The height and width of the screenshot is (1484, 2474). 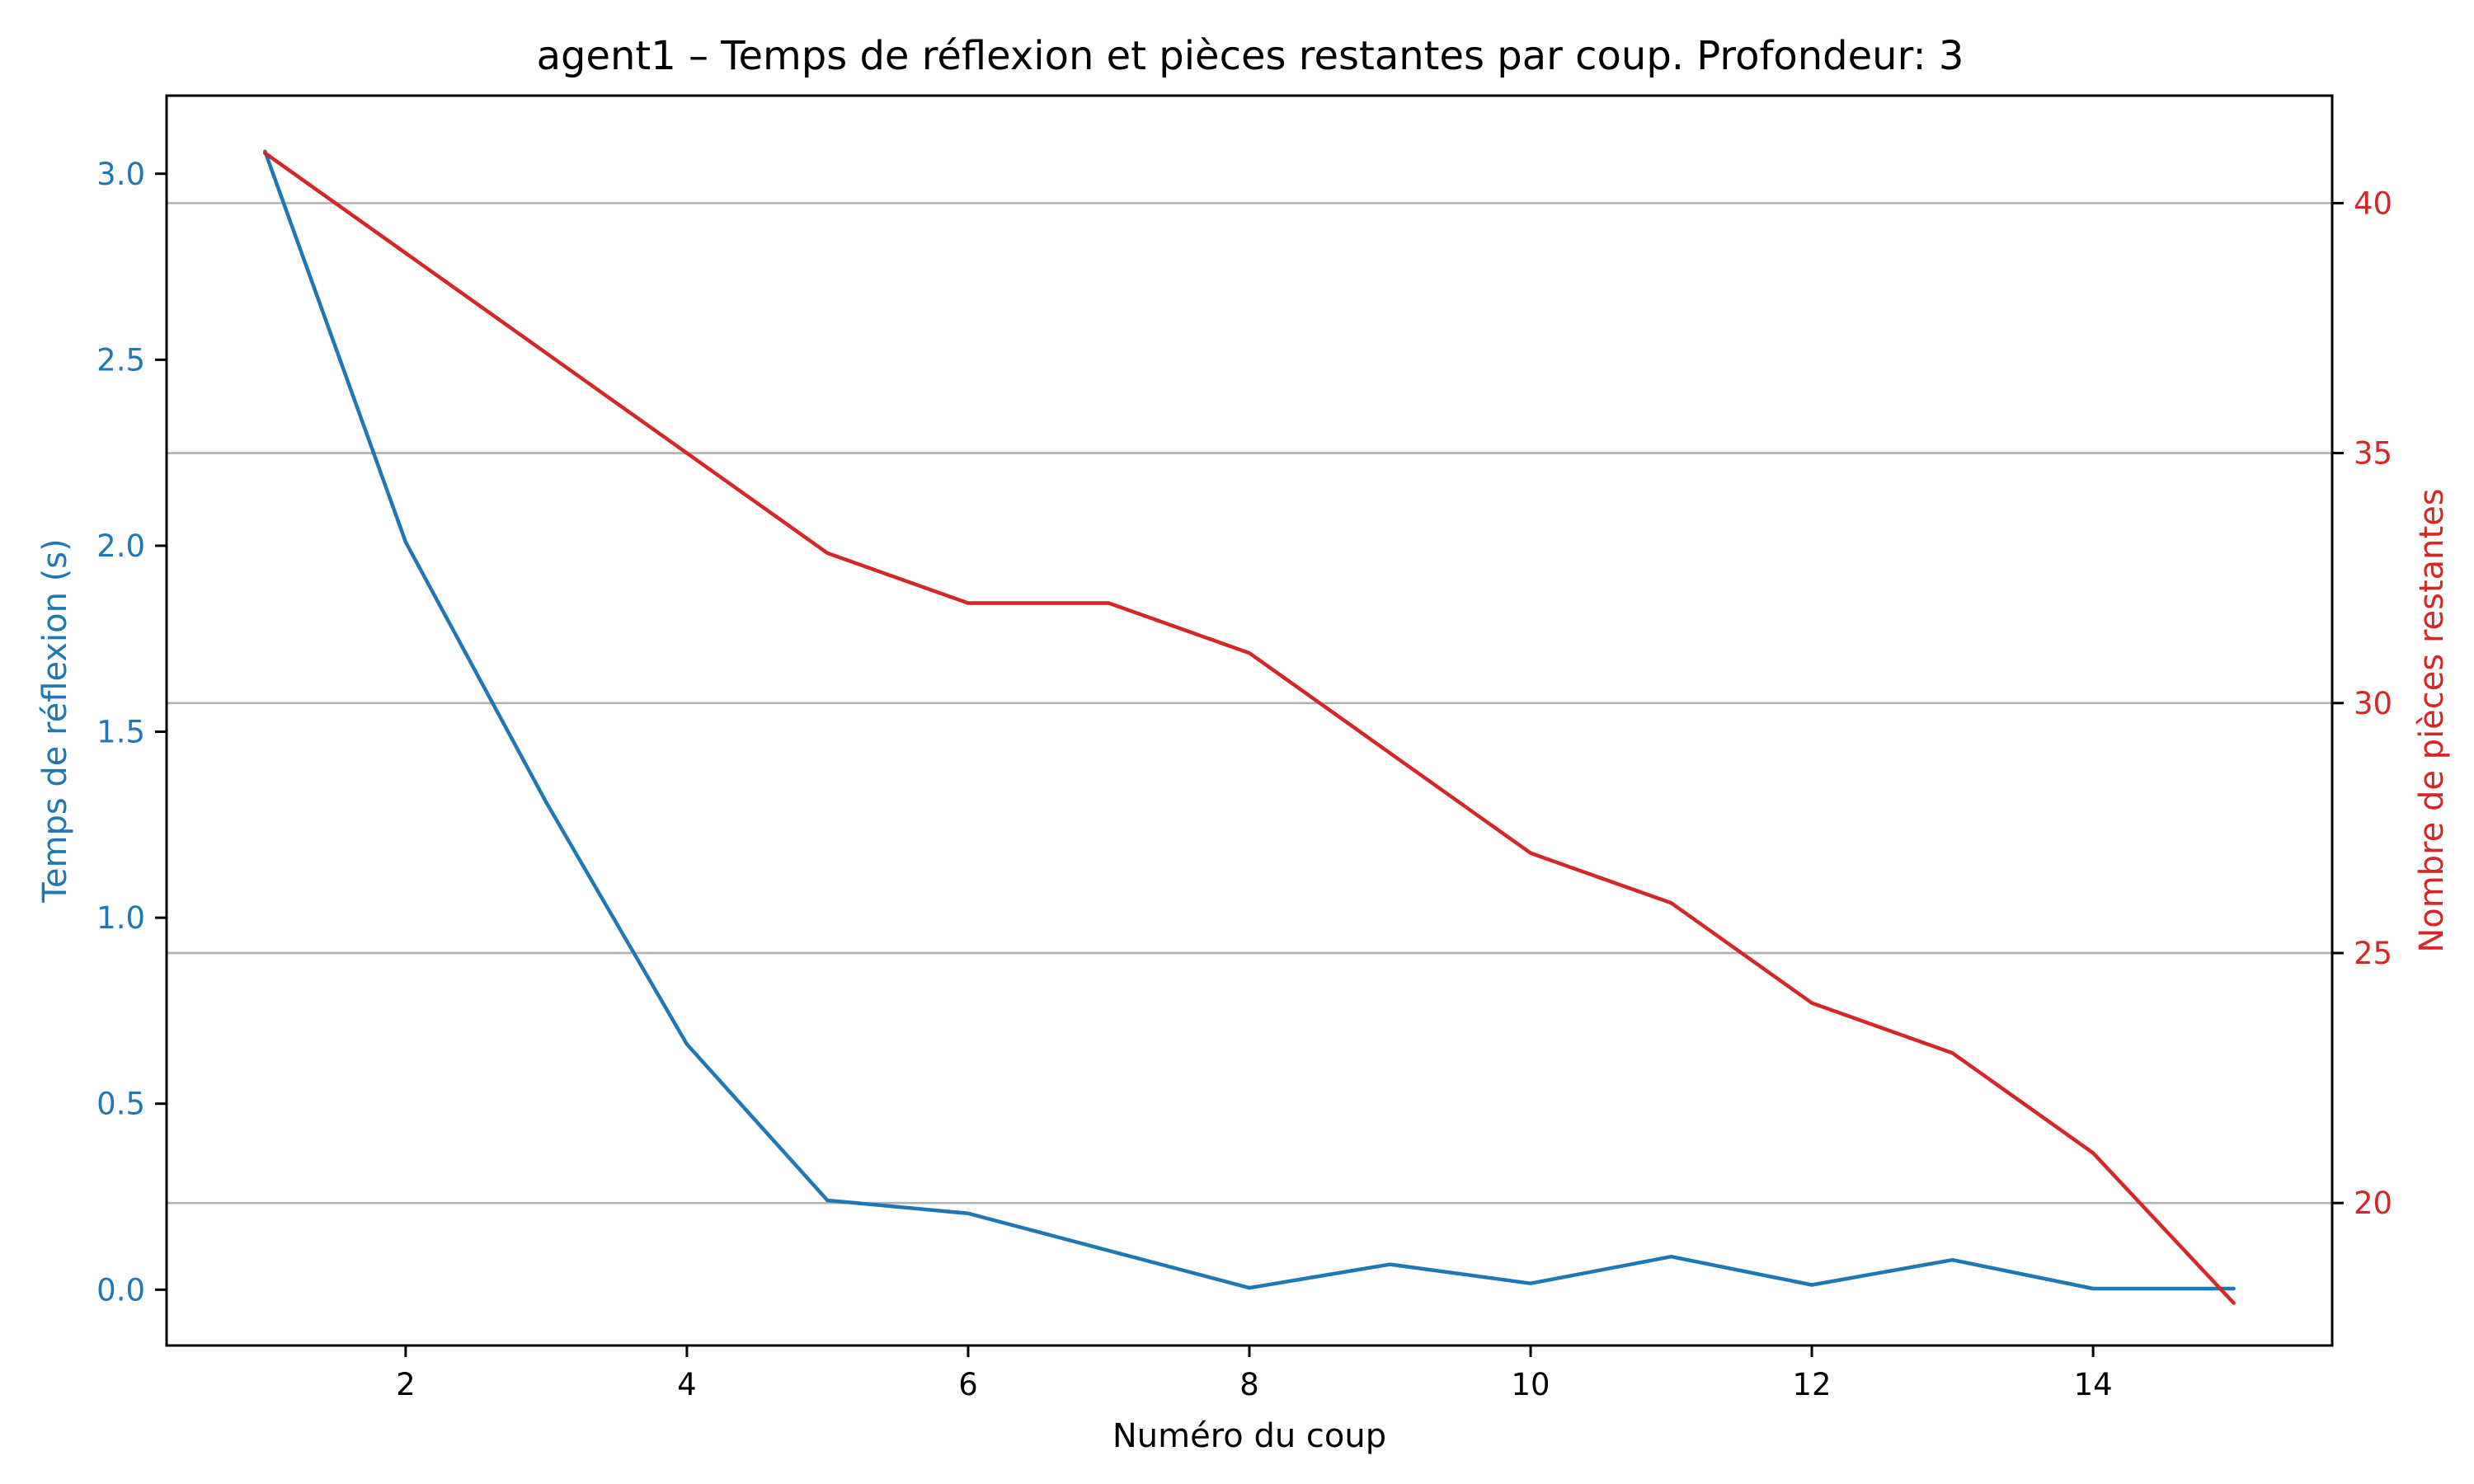 What do you see at coordinates (1530, 1384) in the screenshot?
I see `x-tick-label-10: 10` at bounding box center [1530, 1384].